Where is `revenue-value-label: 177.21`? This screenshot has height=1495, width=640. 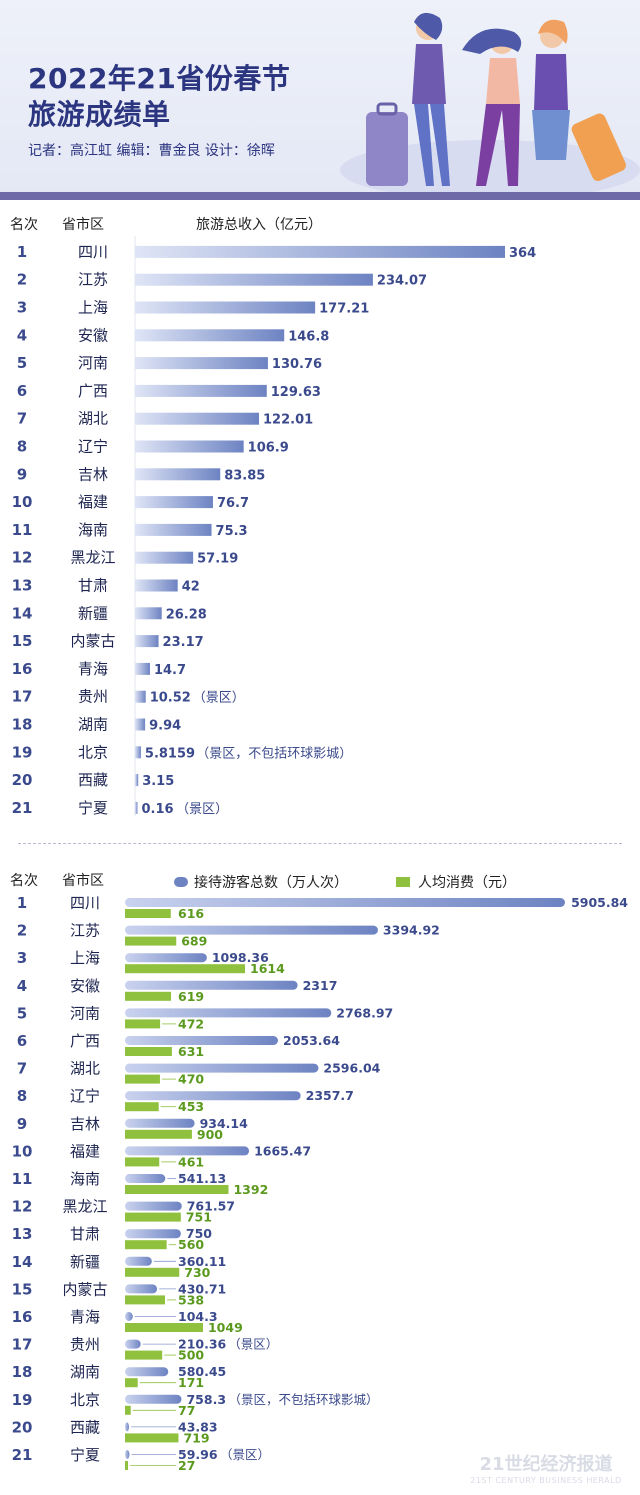 revenue-value-label: 177.21 is located at coordinates (344, 309).